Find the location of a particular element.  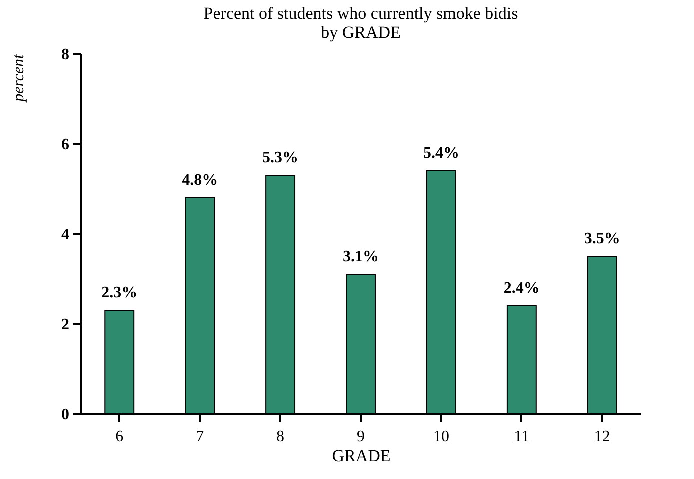

data-label: 4.8% is located at coordinates (200, 180).